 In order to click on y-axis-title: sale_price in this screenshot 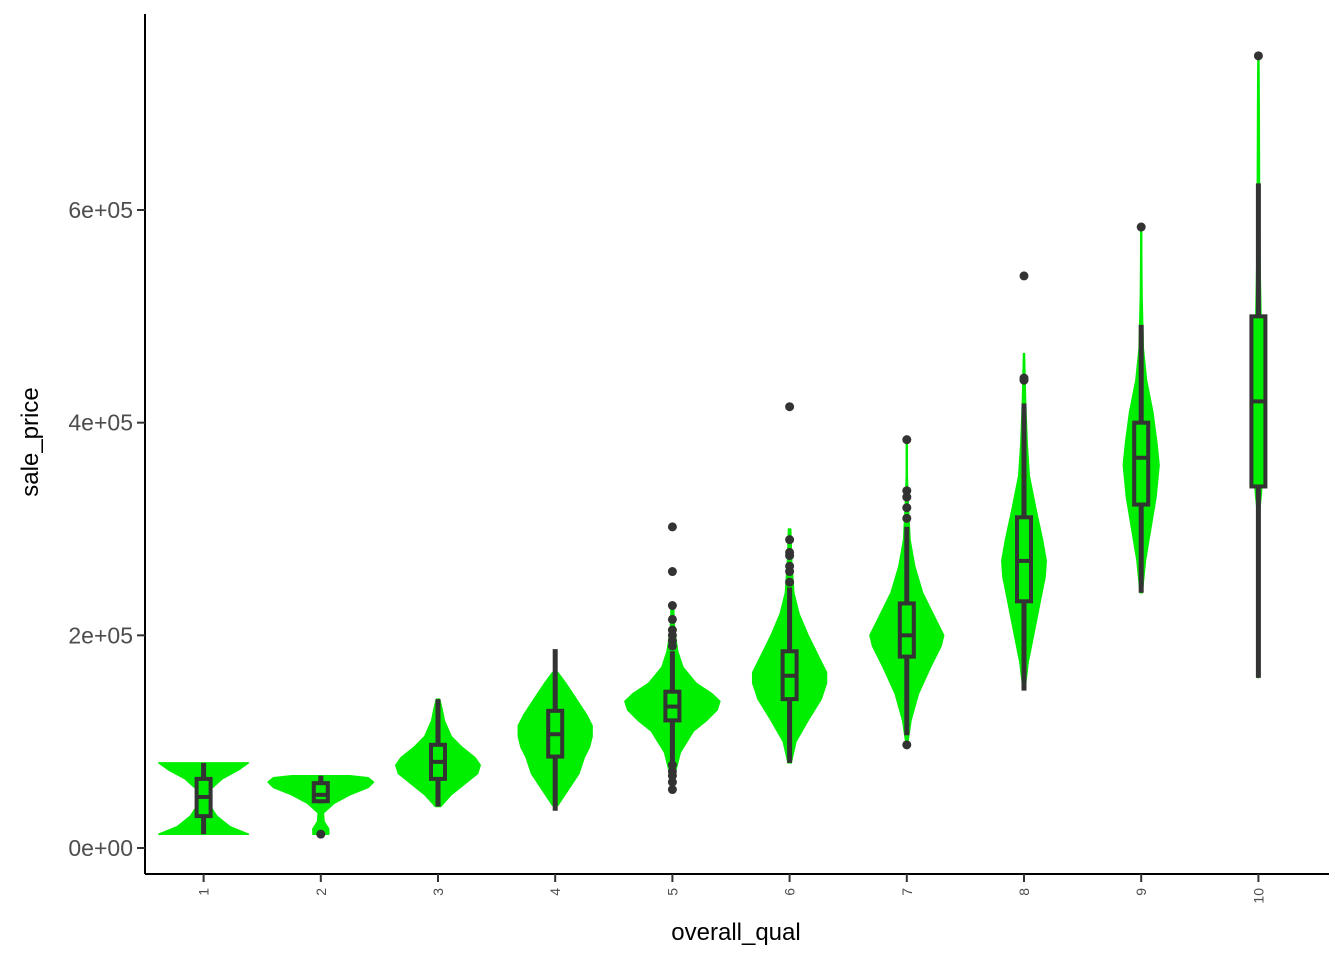, I will do `click(30, 441)`.